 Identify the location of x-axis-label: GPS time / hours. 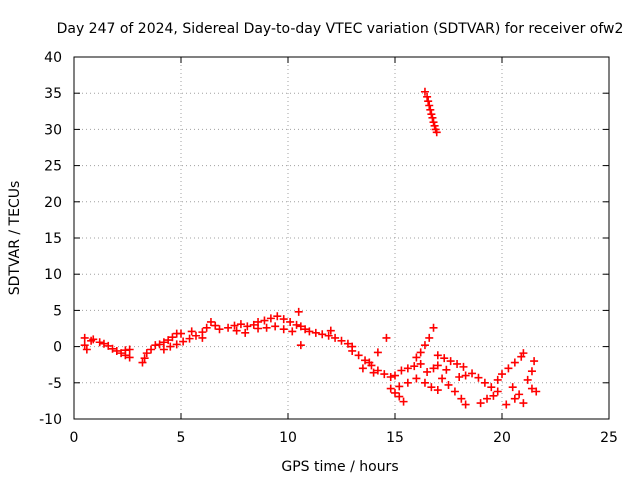
(339, 467).